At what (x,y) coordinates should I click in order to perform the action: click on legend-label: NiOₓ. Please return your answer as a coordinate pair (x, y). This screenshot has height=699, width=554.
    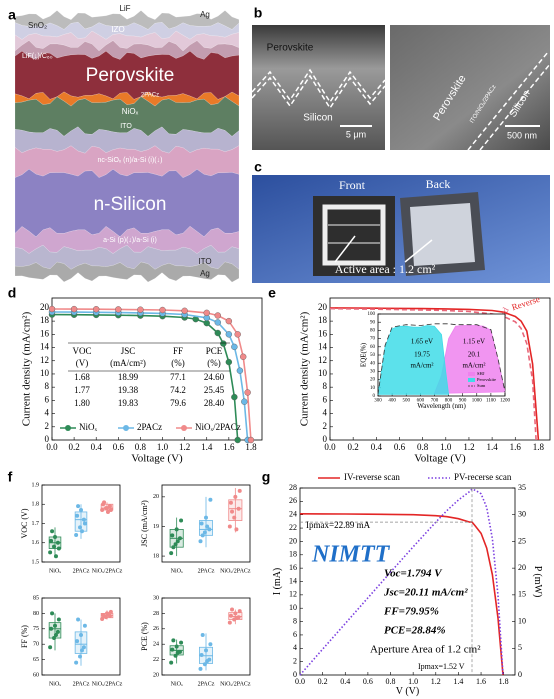
    Looking at the image, I should click on (88, 427).